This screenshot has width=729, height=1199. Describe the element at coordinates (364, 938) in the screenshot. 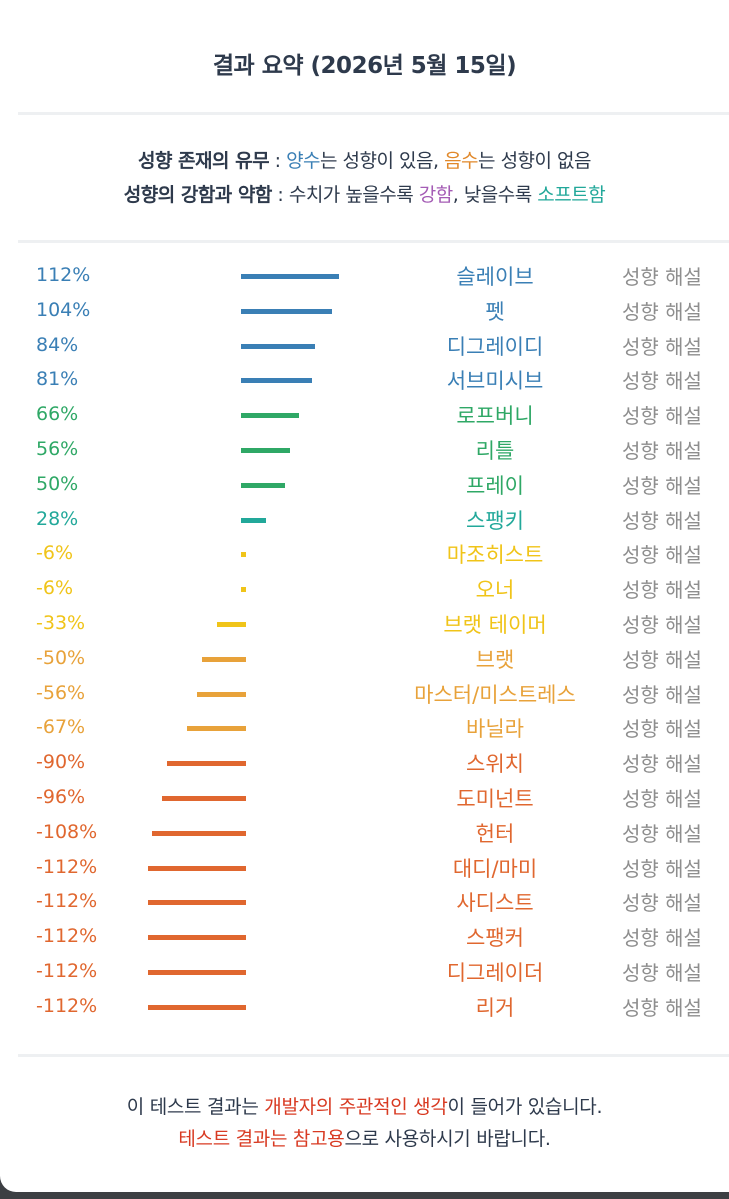

I see `chart-row: -112% 스팽커 성향 해설` at that location.